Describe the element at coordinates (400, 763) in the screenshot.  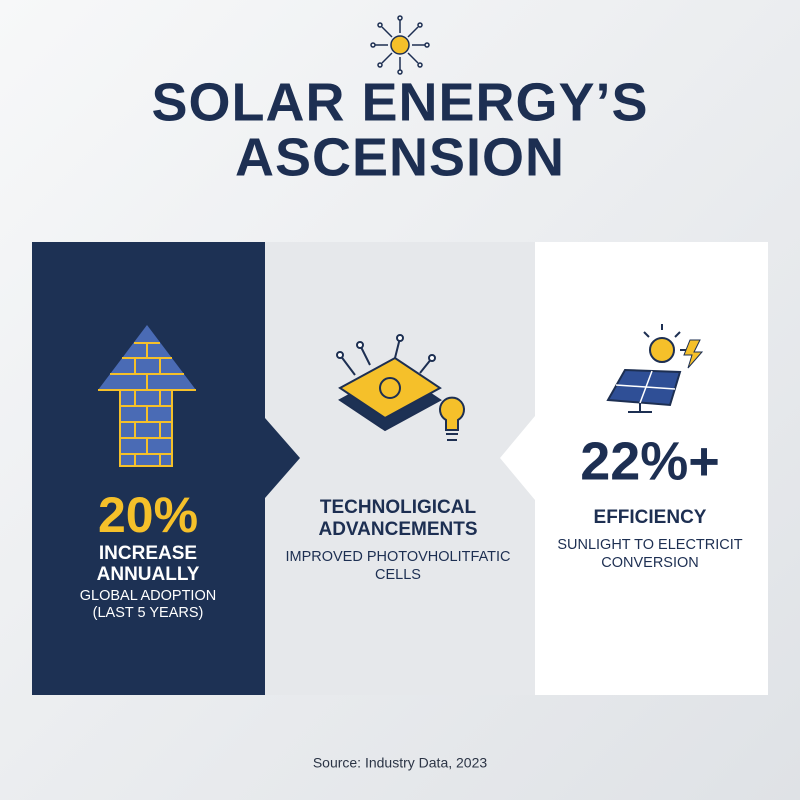
I see `source-note: Source: Industry Data, 2023` at that location.